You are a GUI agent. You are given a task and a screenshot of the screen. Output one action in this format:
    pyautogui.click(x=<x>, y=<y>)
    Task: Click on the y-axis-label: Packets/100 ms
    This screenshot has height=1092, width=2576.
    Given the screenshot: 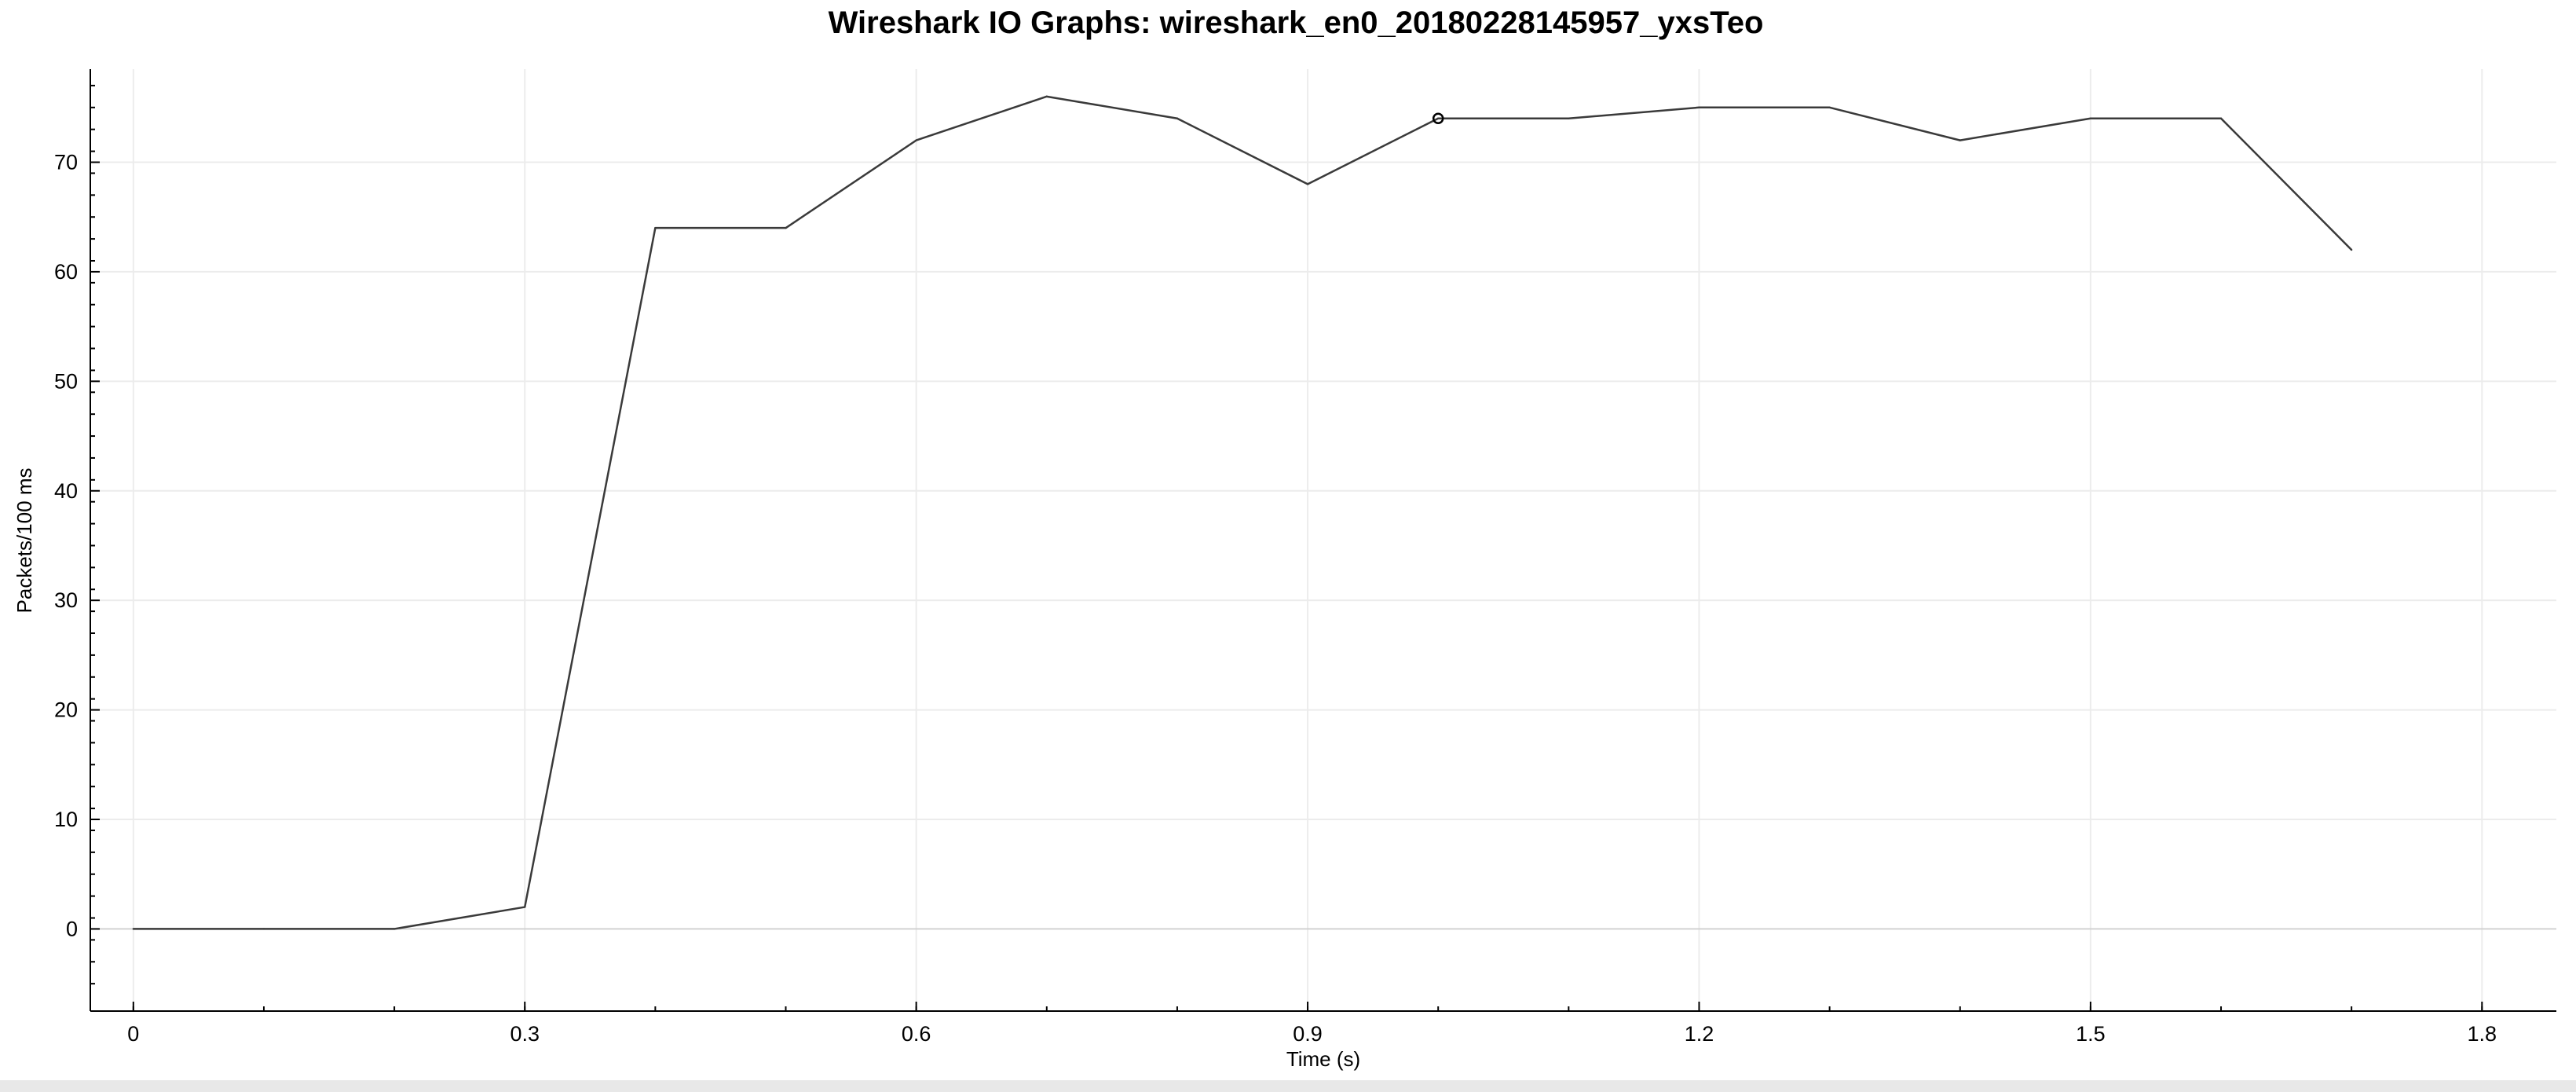 What is the action you would take?
    pyautogui.click(x=25, y=541)
    